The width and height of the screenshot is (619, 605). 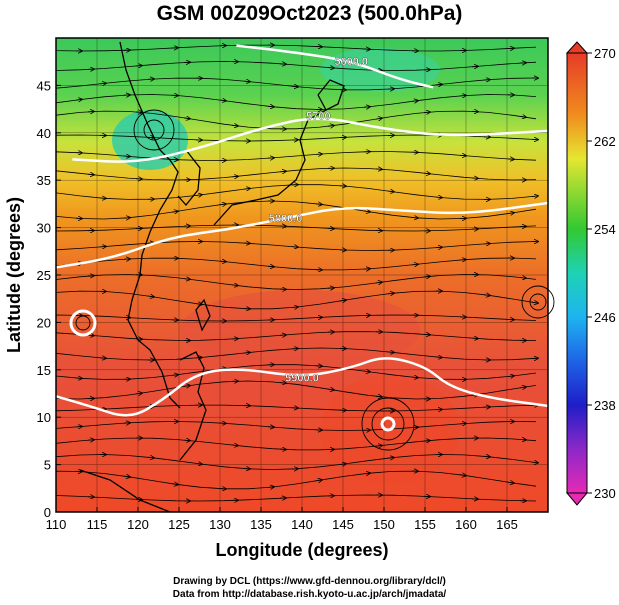 I want to click on x-tick-label: 140, so click(x=302, y=524).